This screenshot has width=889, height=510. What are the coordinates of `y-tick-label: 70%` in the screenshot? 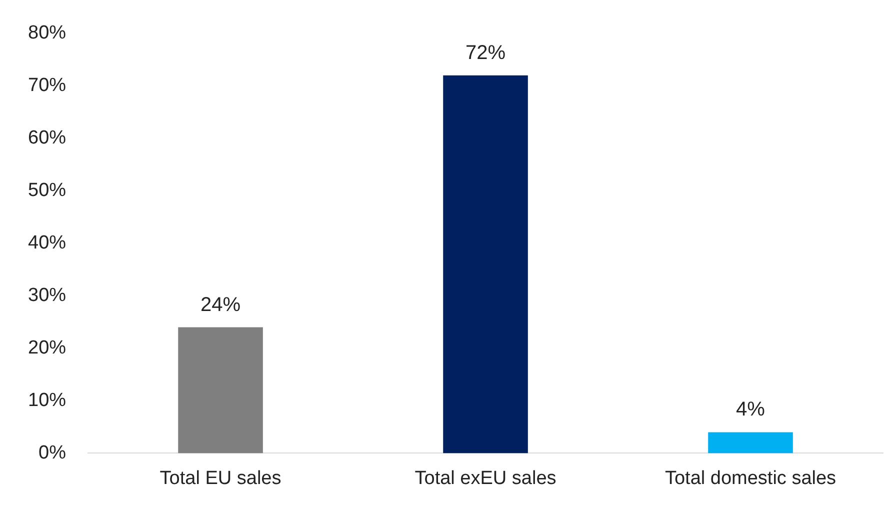 It's located at (47, 85).